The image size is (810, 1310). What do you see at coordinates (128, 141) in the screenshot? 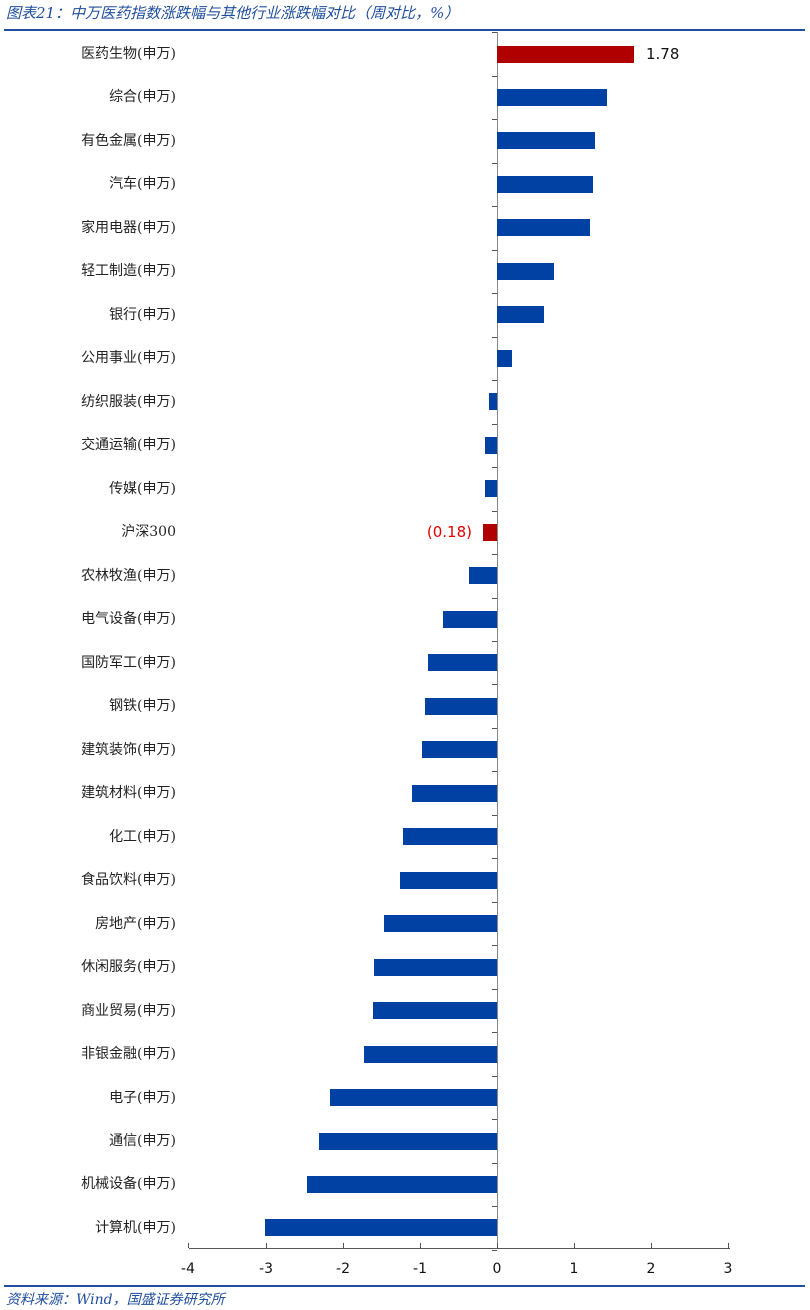
I see `category-label: 有色金属(申万)` at bounding box center [128, 141].